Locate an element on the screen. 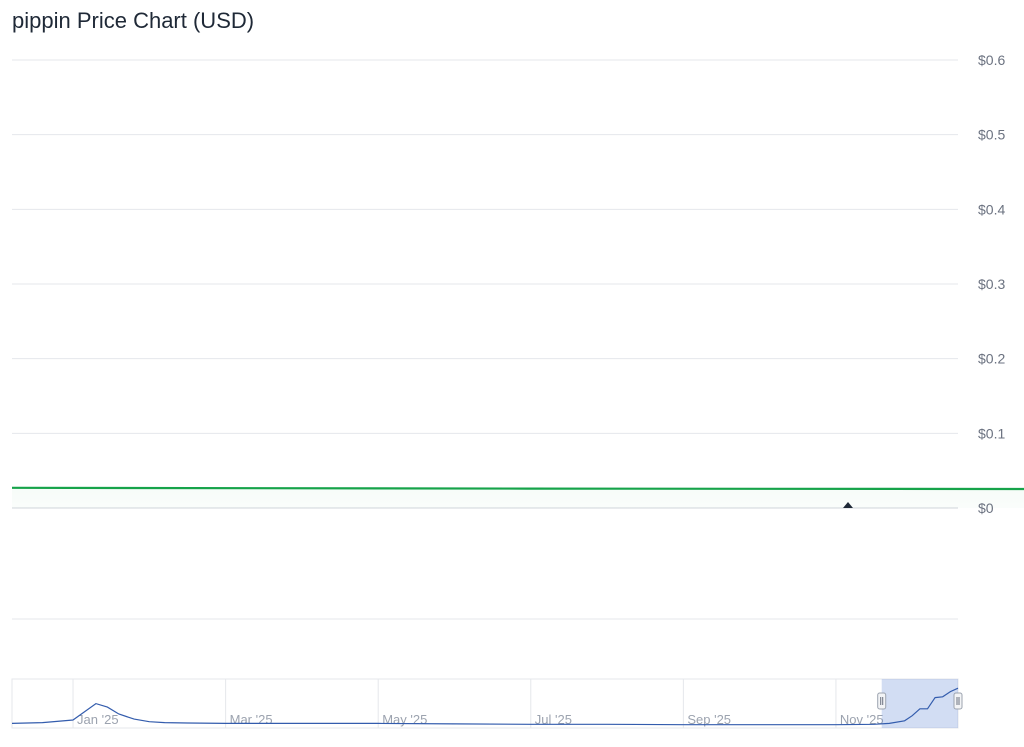  navigator-series-line is located at coordinates (485, 706).